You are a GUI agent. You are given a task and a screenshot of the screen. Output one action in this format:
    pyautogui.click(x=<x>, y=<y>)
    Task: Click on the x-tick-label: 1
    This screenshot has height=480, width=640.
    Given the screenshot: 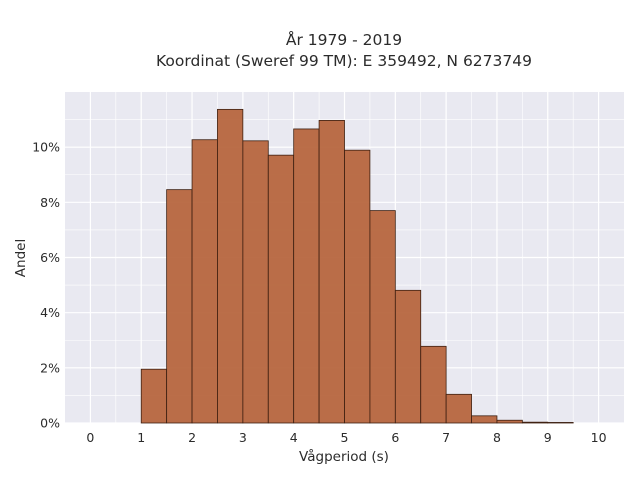 What is the action you would take?
    pyautogui.click(x=141, y=437)
    